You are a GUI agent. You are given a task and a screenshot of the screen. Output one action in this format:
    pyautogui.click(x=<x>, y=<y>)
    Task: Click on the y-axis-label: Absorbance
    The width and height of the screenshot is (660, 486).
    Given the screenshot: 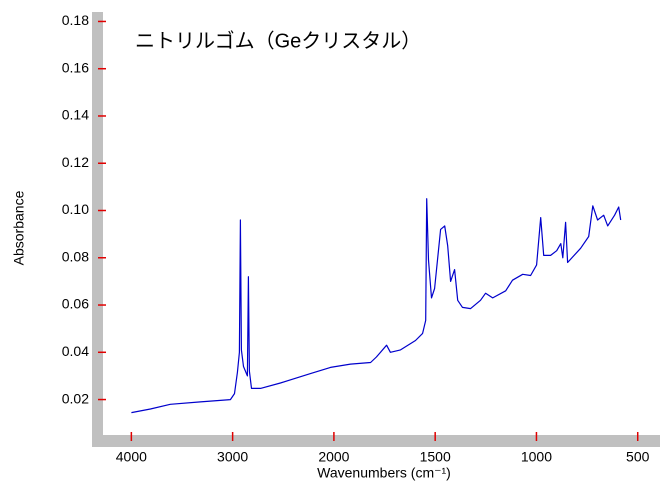 What is the action you would take?
    pyautogui.click(x=19, y=227)
    